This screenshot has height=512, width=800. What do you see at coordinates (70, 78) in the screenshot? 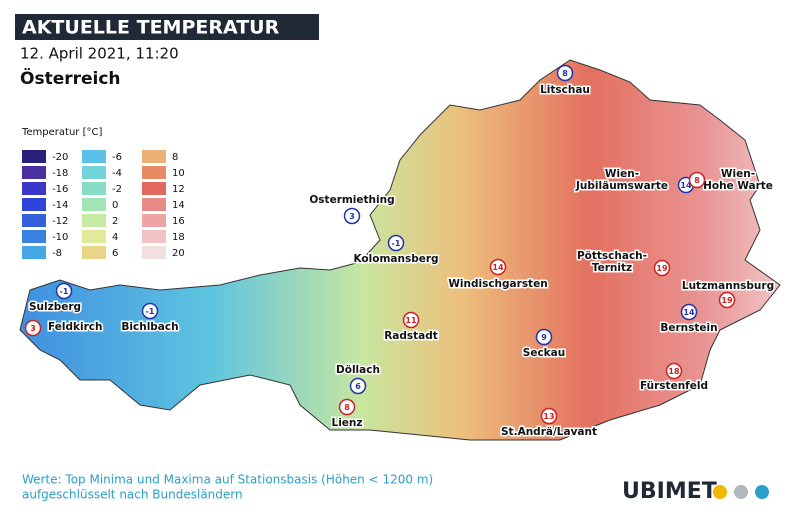
I see `region: Österreich` at bounding box center [70, 78].